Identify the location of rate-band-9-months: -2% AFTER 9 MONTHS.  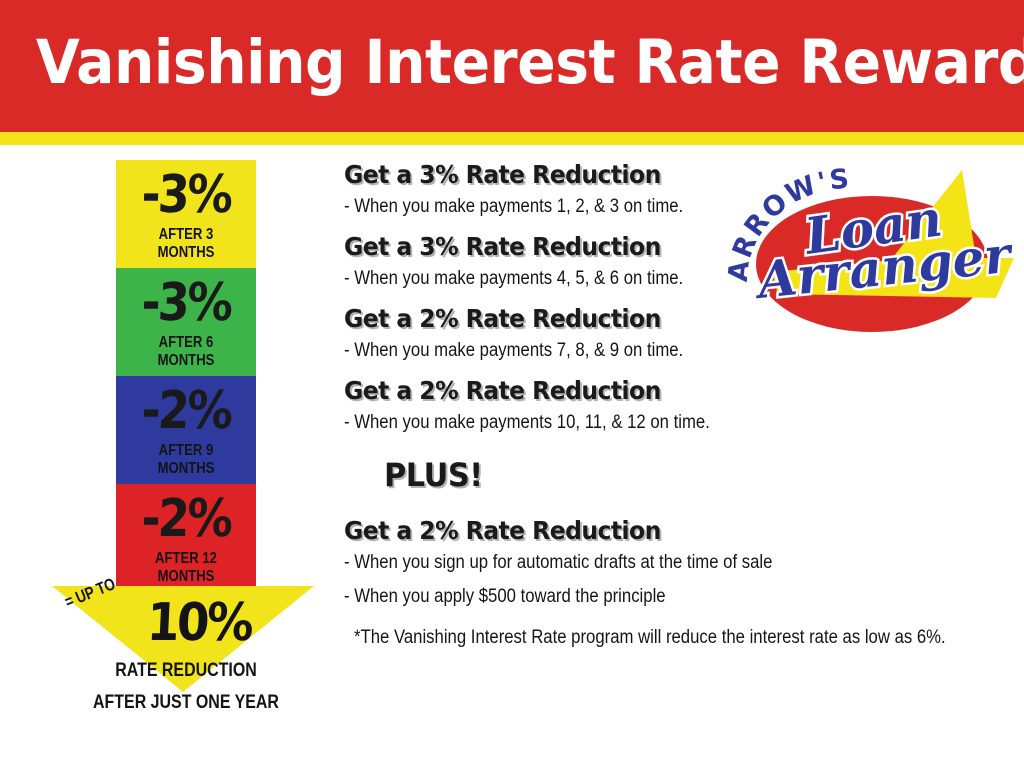
(186, 430).